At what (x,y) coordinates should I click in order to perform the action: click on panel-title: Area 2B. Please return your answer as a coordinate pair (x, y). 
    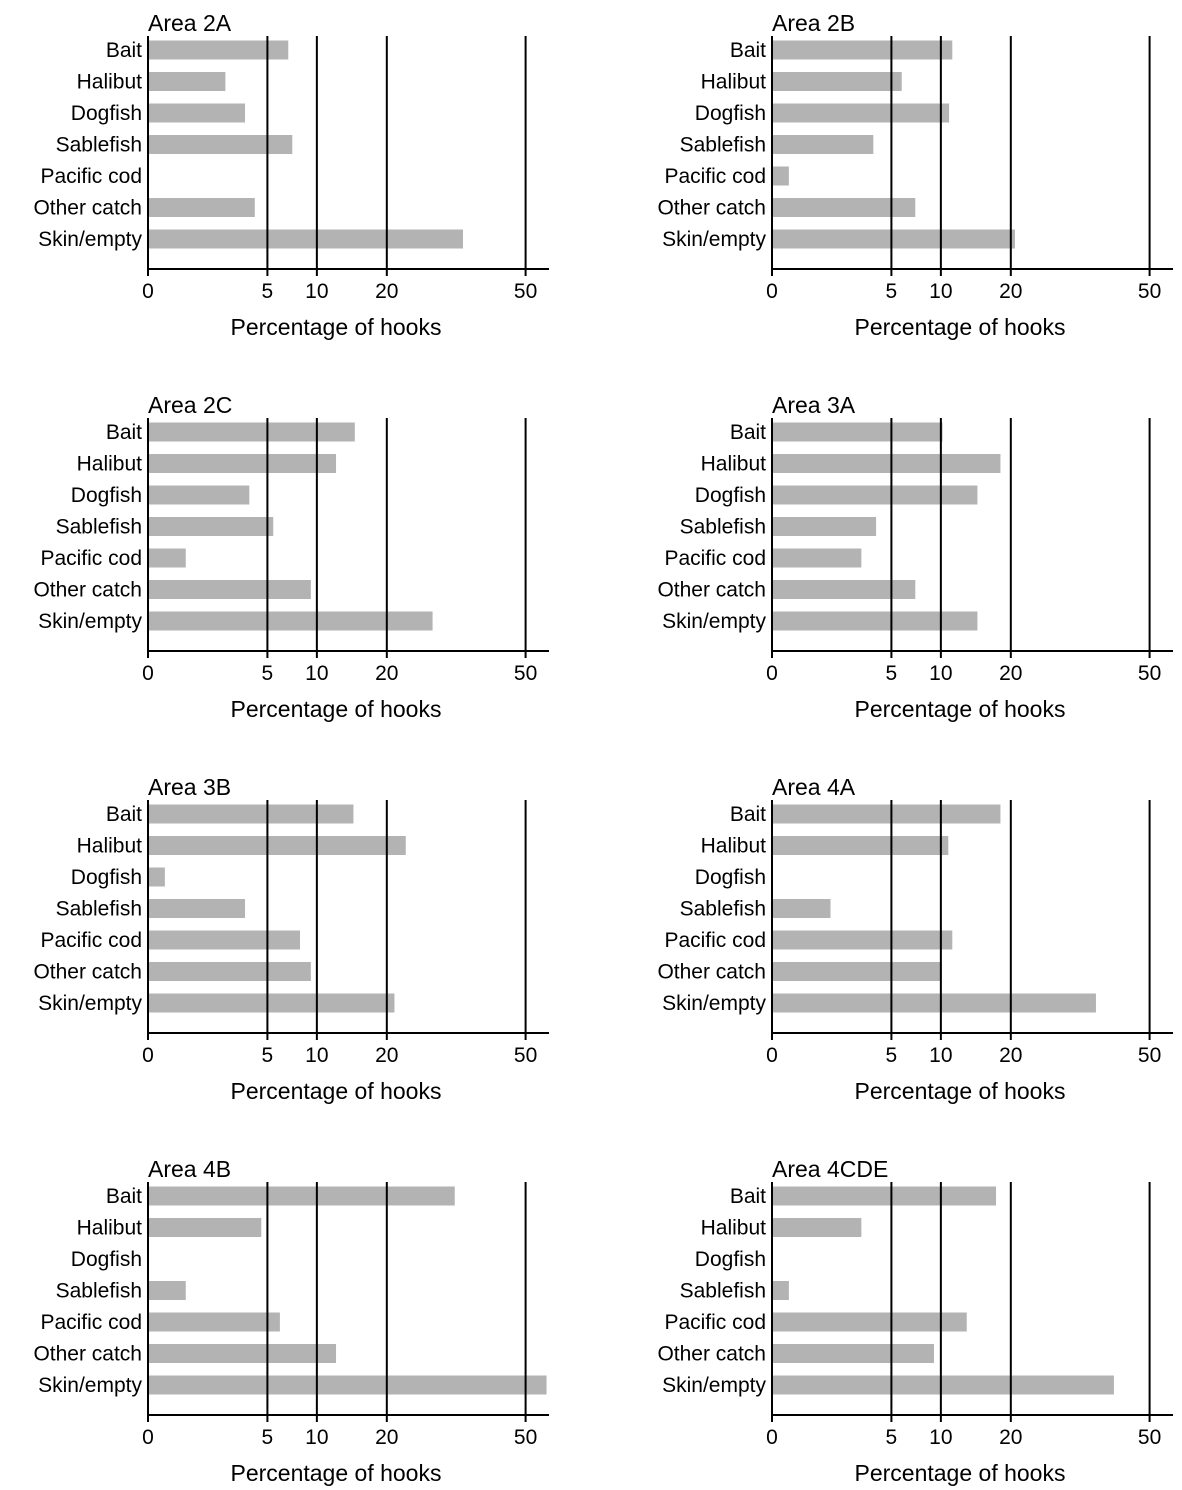
    Looking at the image, I should click on (813, 23).